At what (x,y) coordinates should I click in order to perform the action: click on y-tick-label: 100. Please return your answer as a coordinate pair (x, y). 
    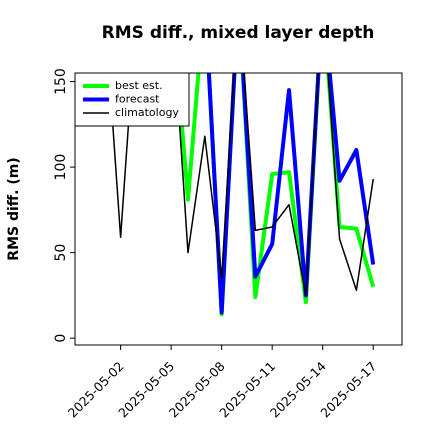
    Looking at the image, I should click on (61, 167).